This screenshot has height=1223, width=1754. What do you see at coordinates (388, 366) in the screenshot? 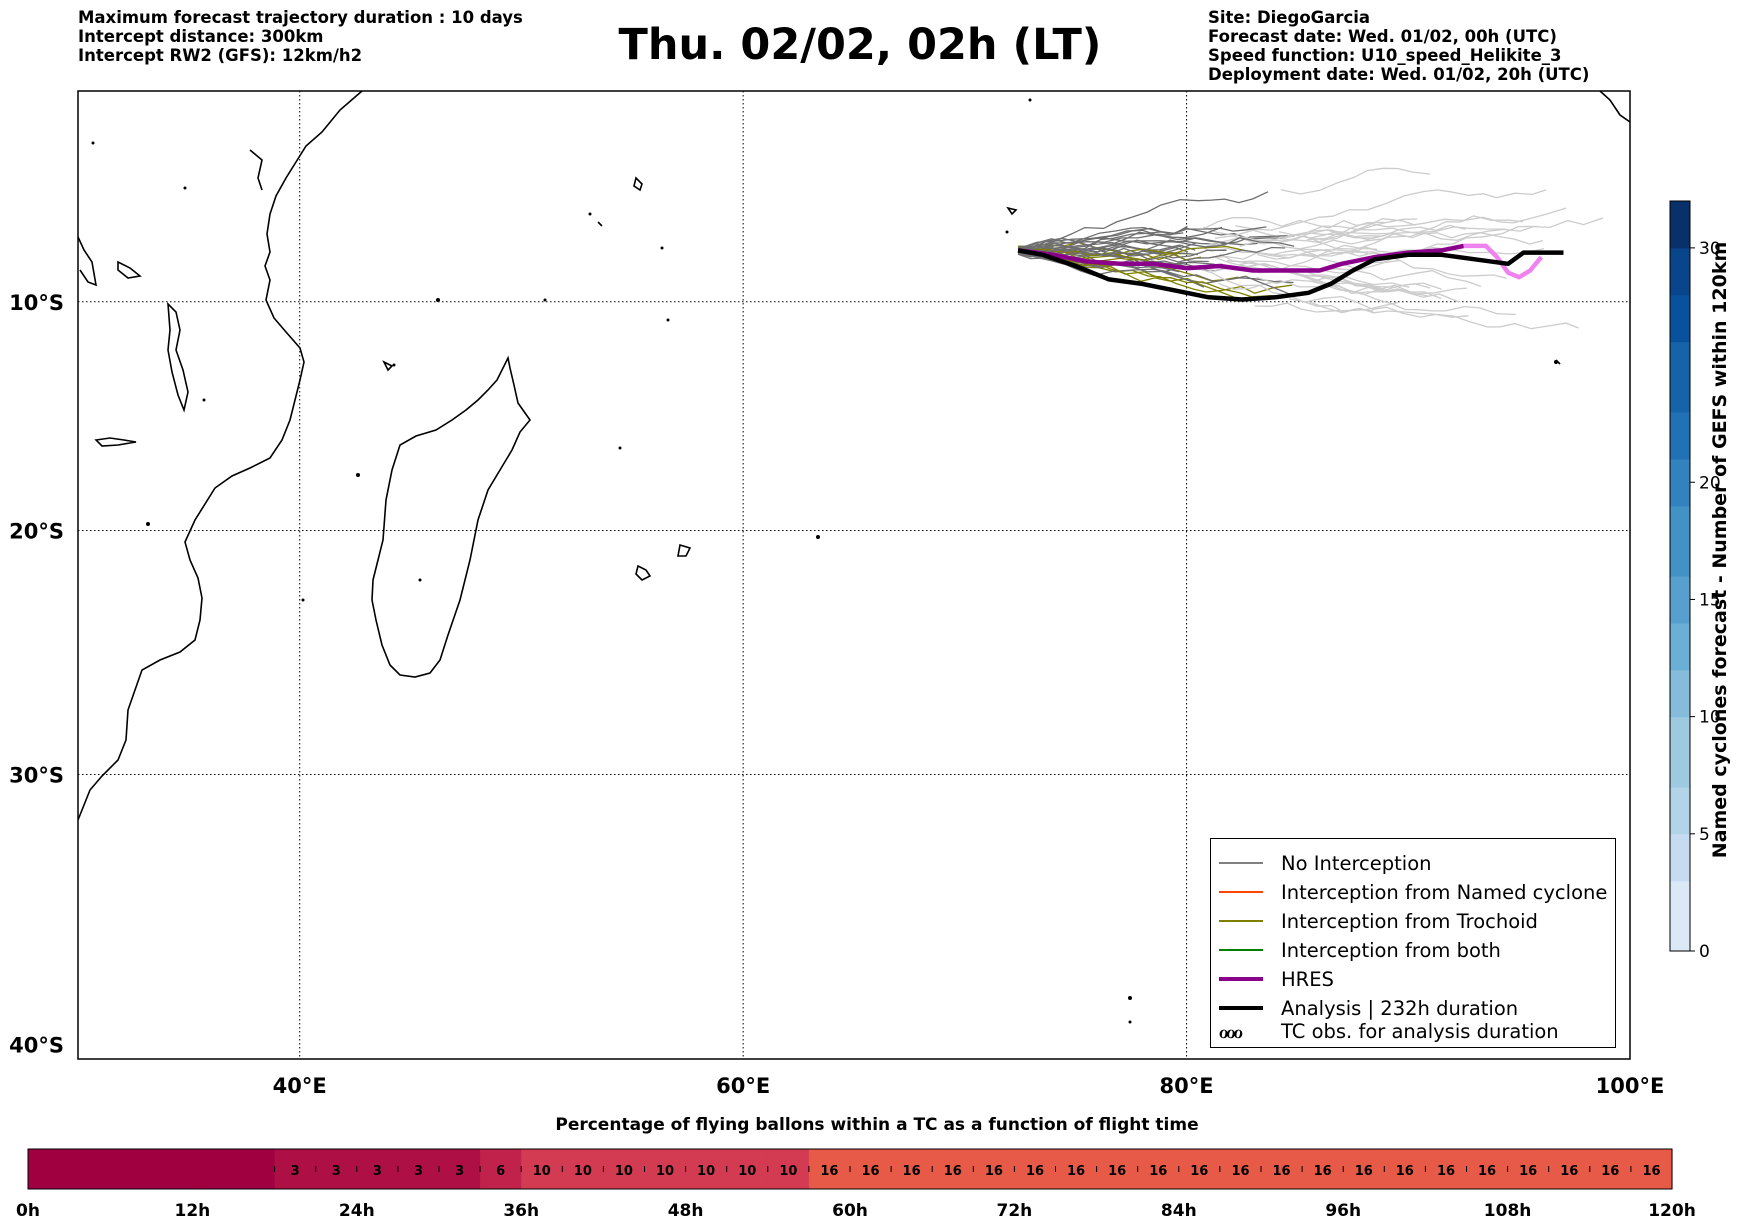
I see `comoros` at bounding box center [388, 366].